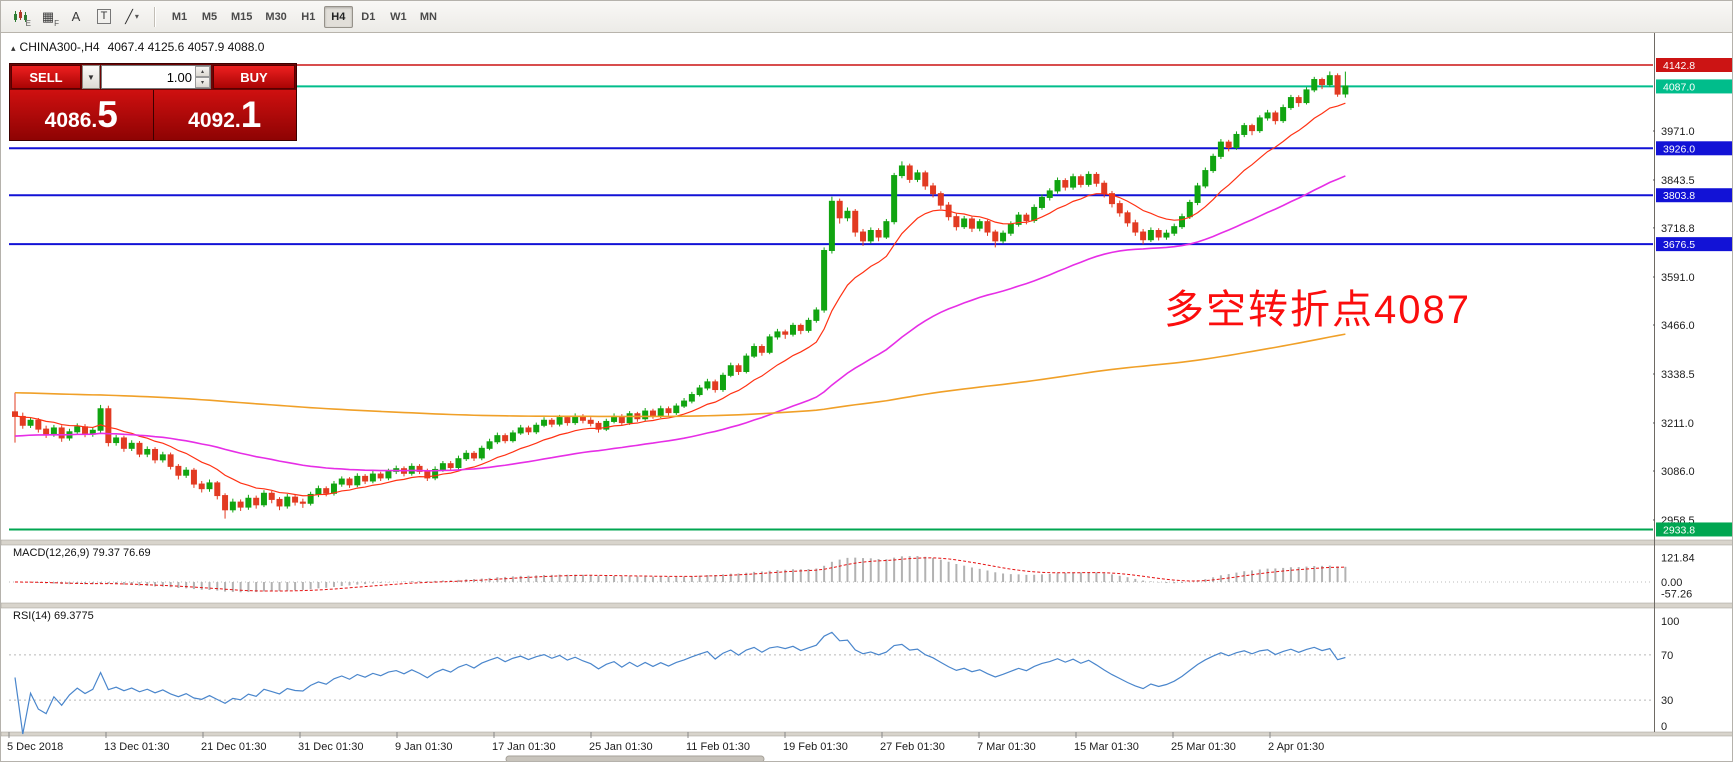 The height and width of the screenshot is (762, 1733). I want to click on rsi-label: RSI(14) 69.3775, so click(53, 616).